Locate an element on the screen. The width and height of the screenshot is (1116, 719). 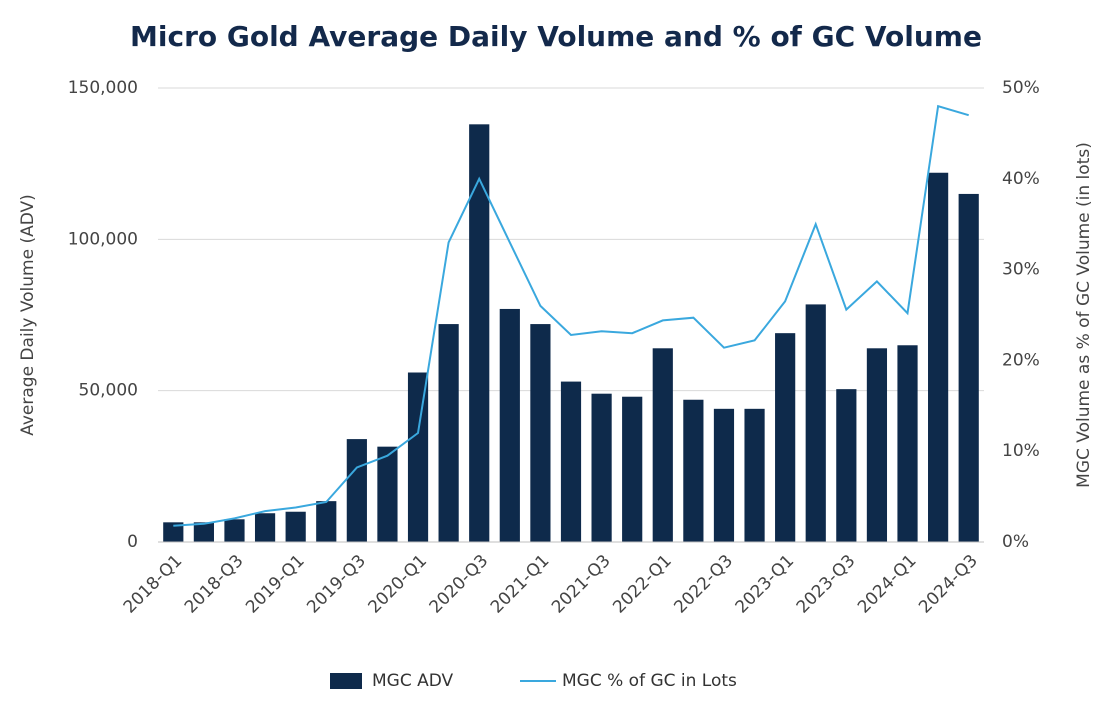
legend-swatch is located at coordinates (346, 681).